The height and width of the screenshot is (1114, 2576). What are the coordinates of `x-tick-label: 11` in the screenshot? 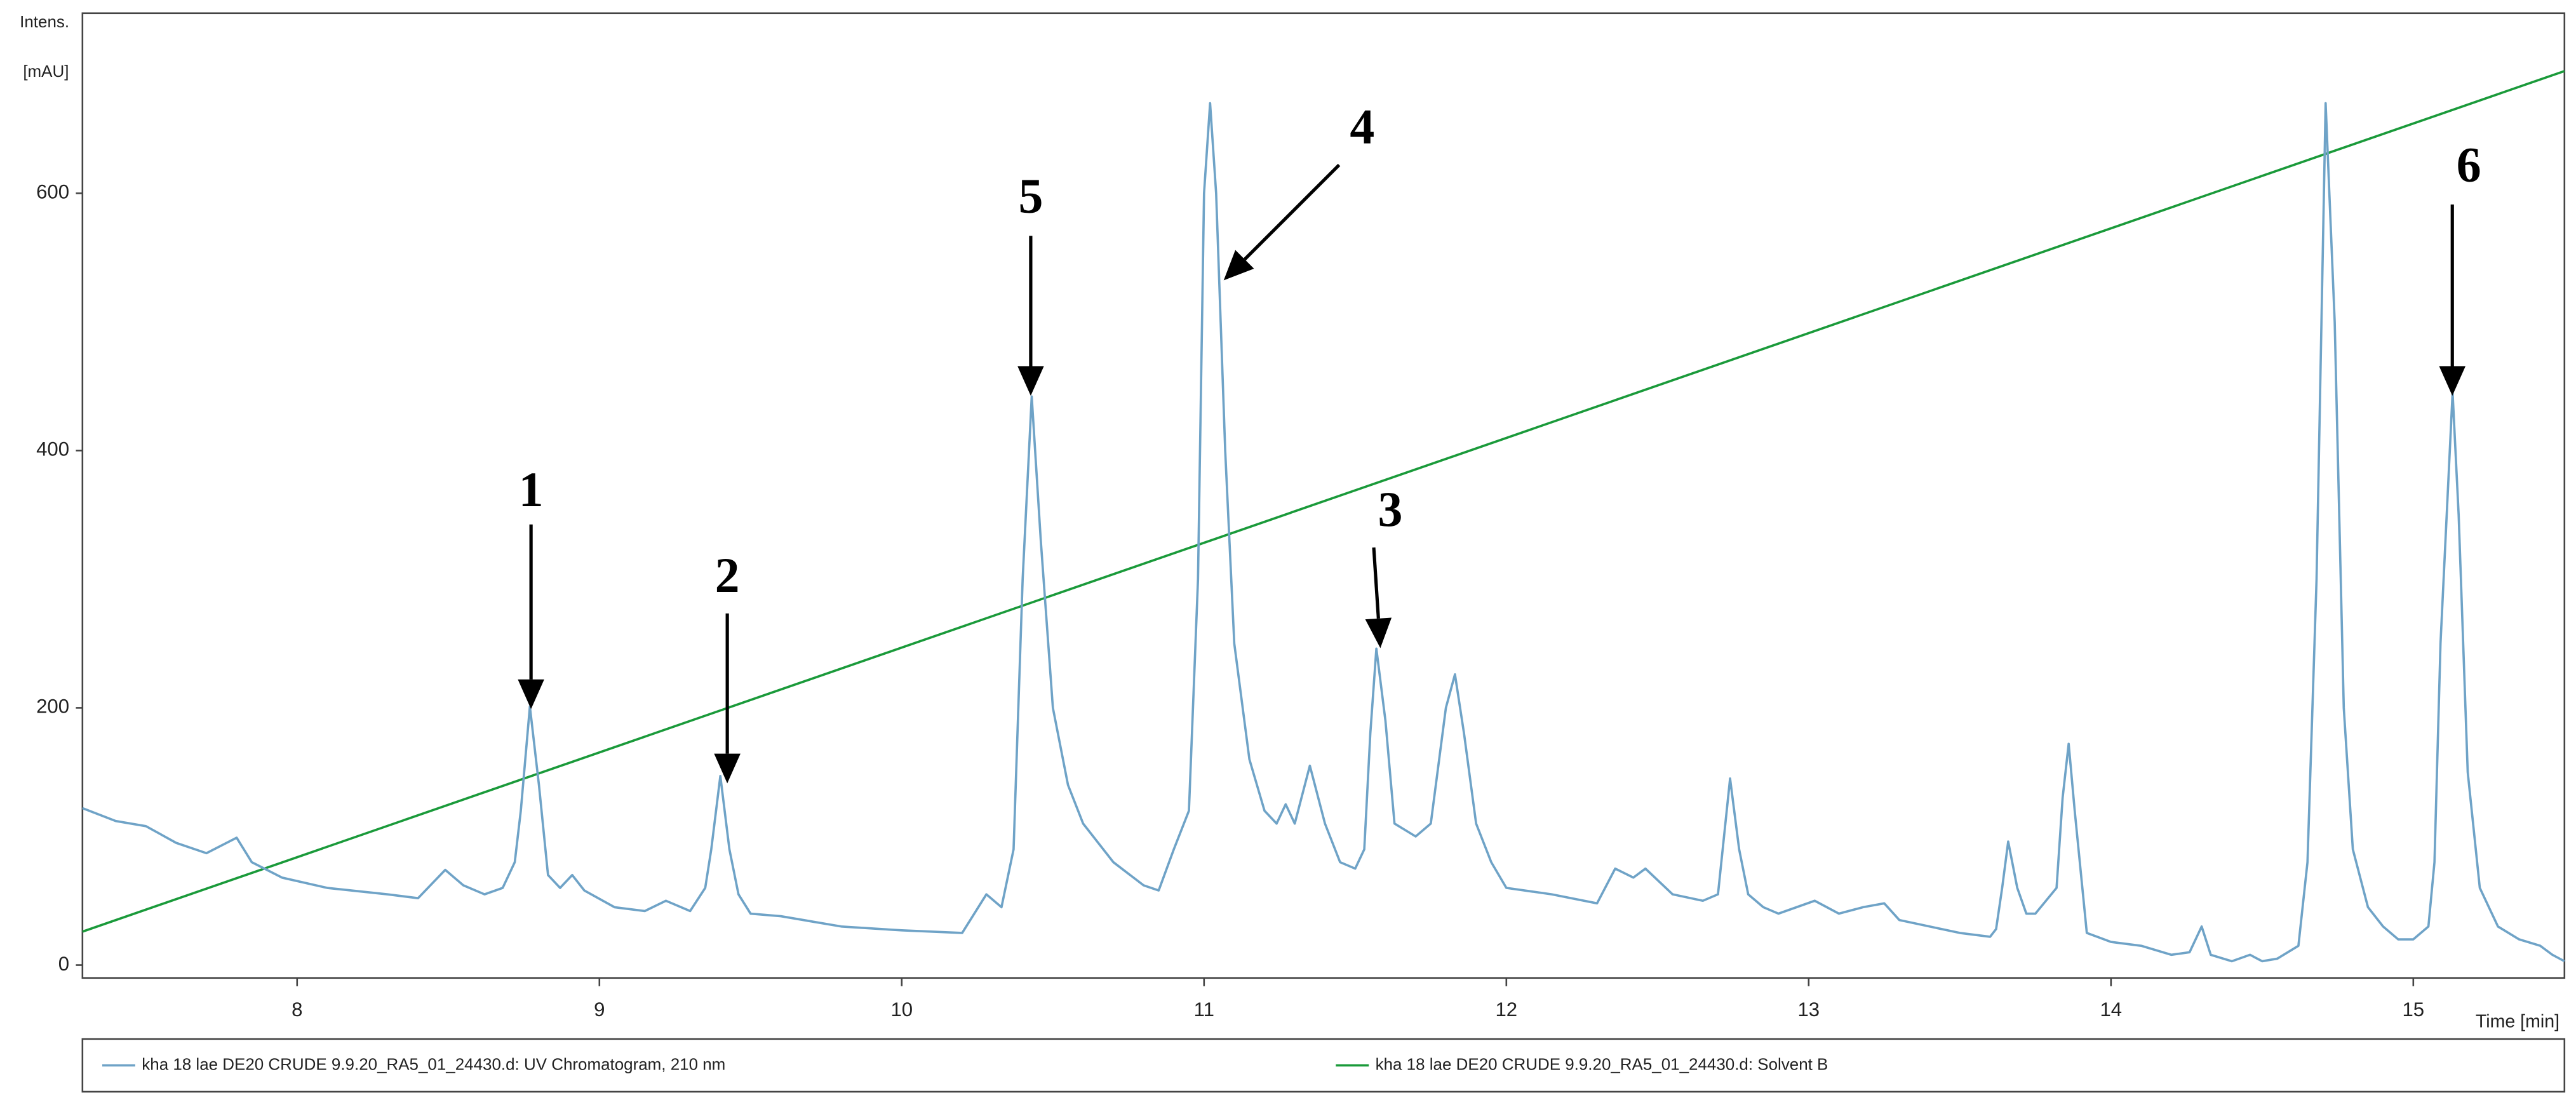 It's located at (1204, 1009).